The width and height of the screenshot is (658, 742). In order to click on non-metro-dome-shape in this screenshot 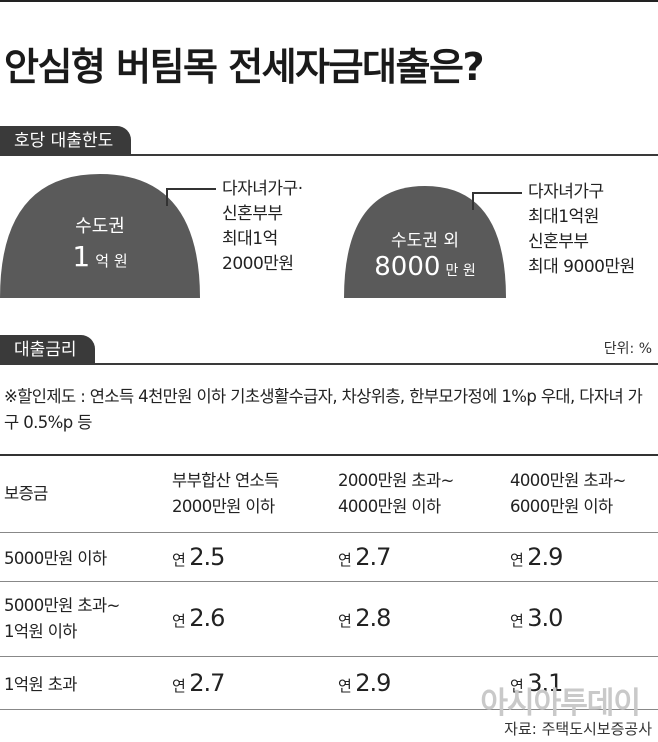, I will do `click(425, 242)`.